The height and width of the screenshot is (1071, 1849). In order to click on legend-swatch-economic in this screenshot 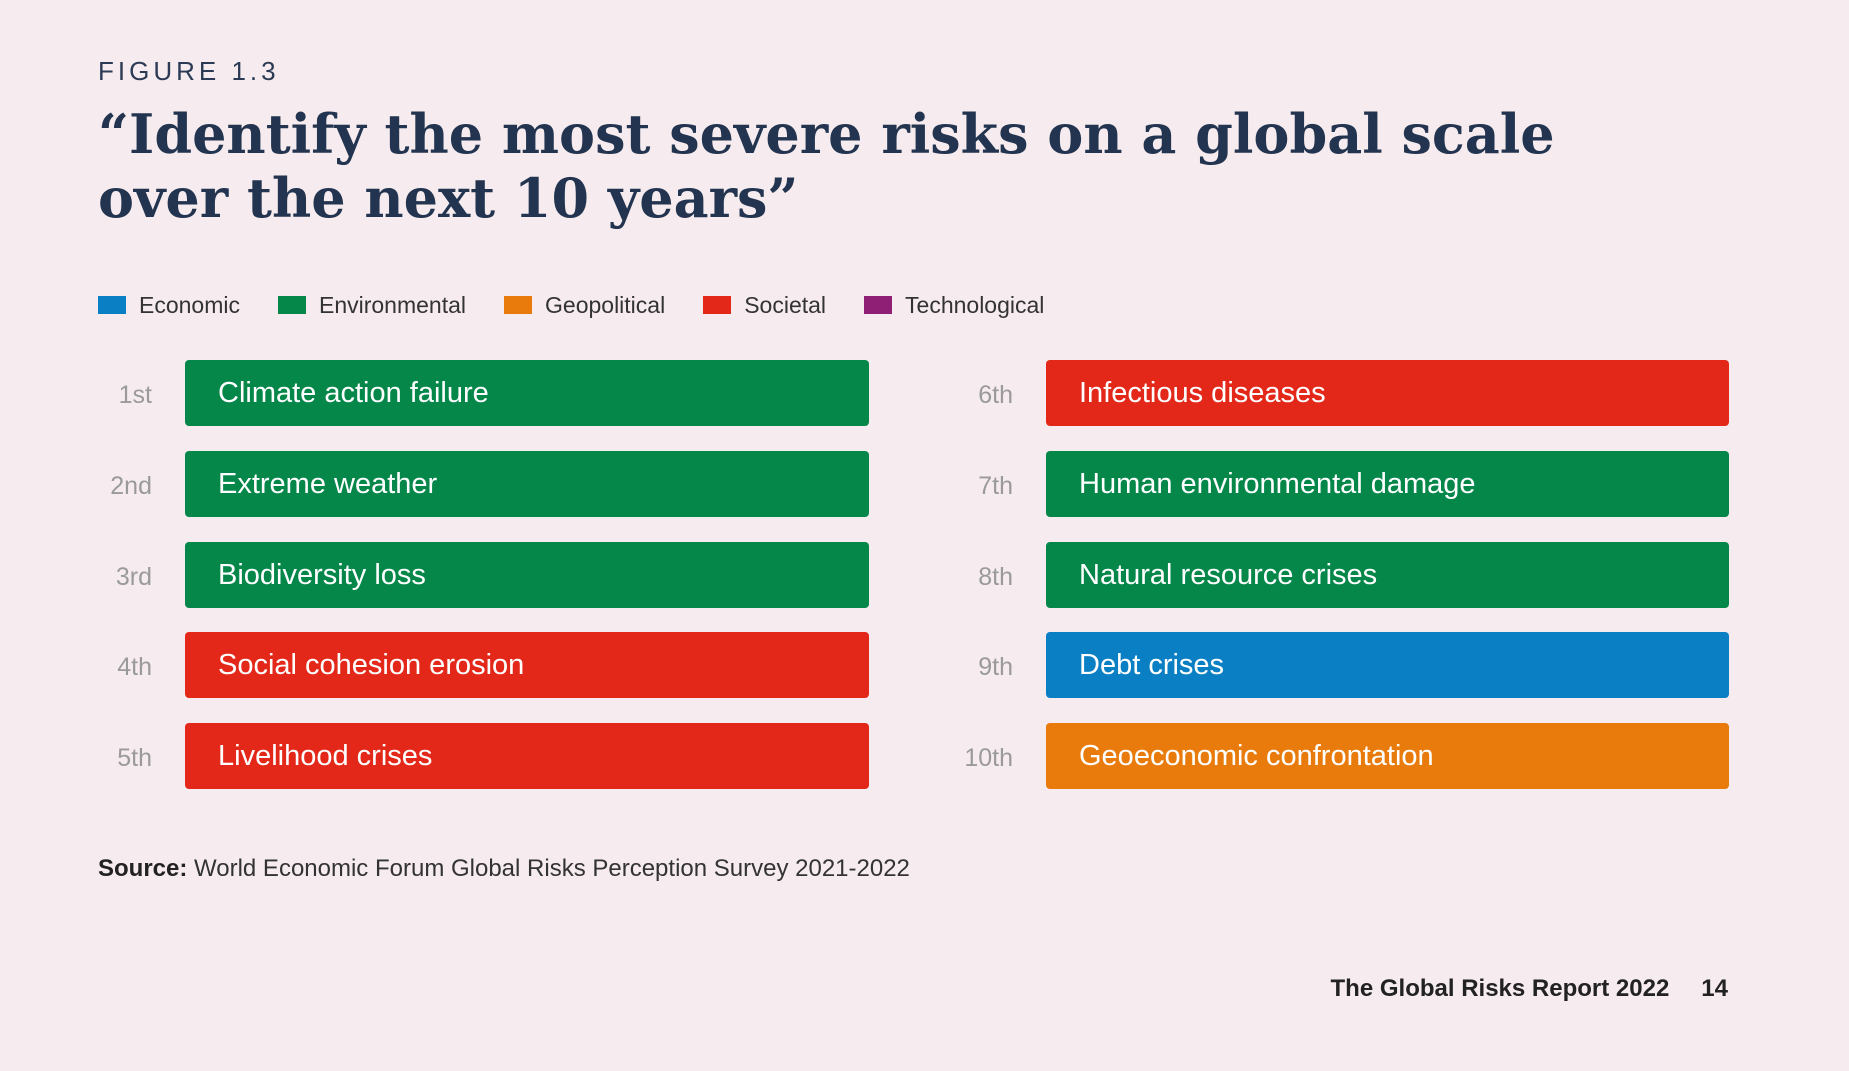, I will do `click(112, 305)`.